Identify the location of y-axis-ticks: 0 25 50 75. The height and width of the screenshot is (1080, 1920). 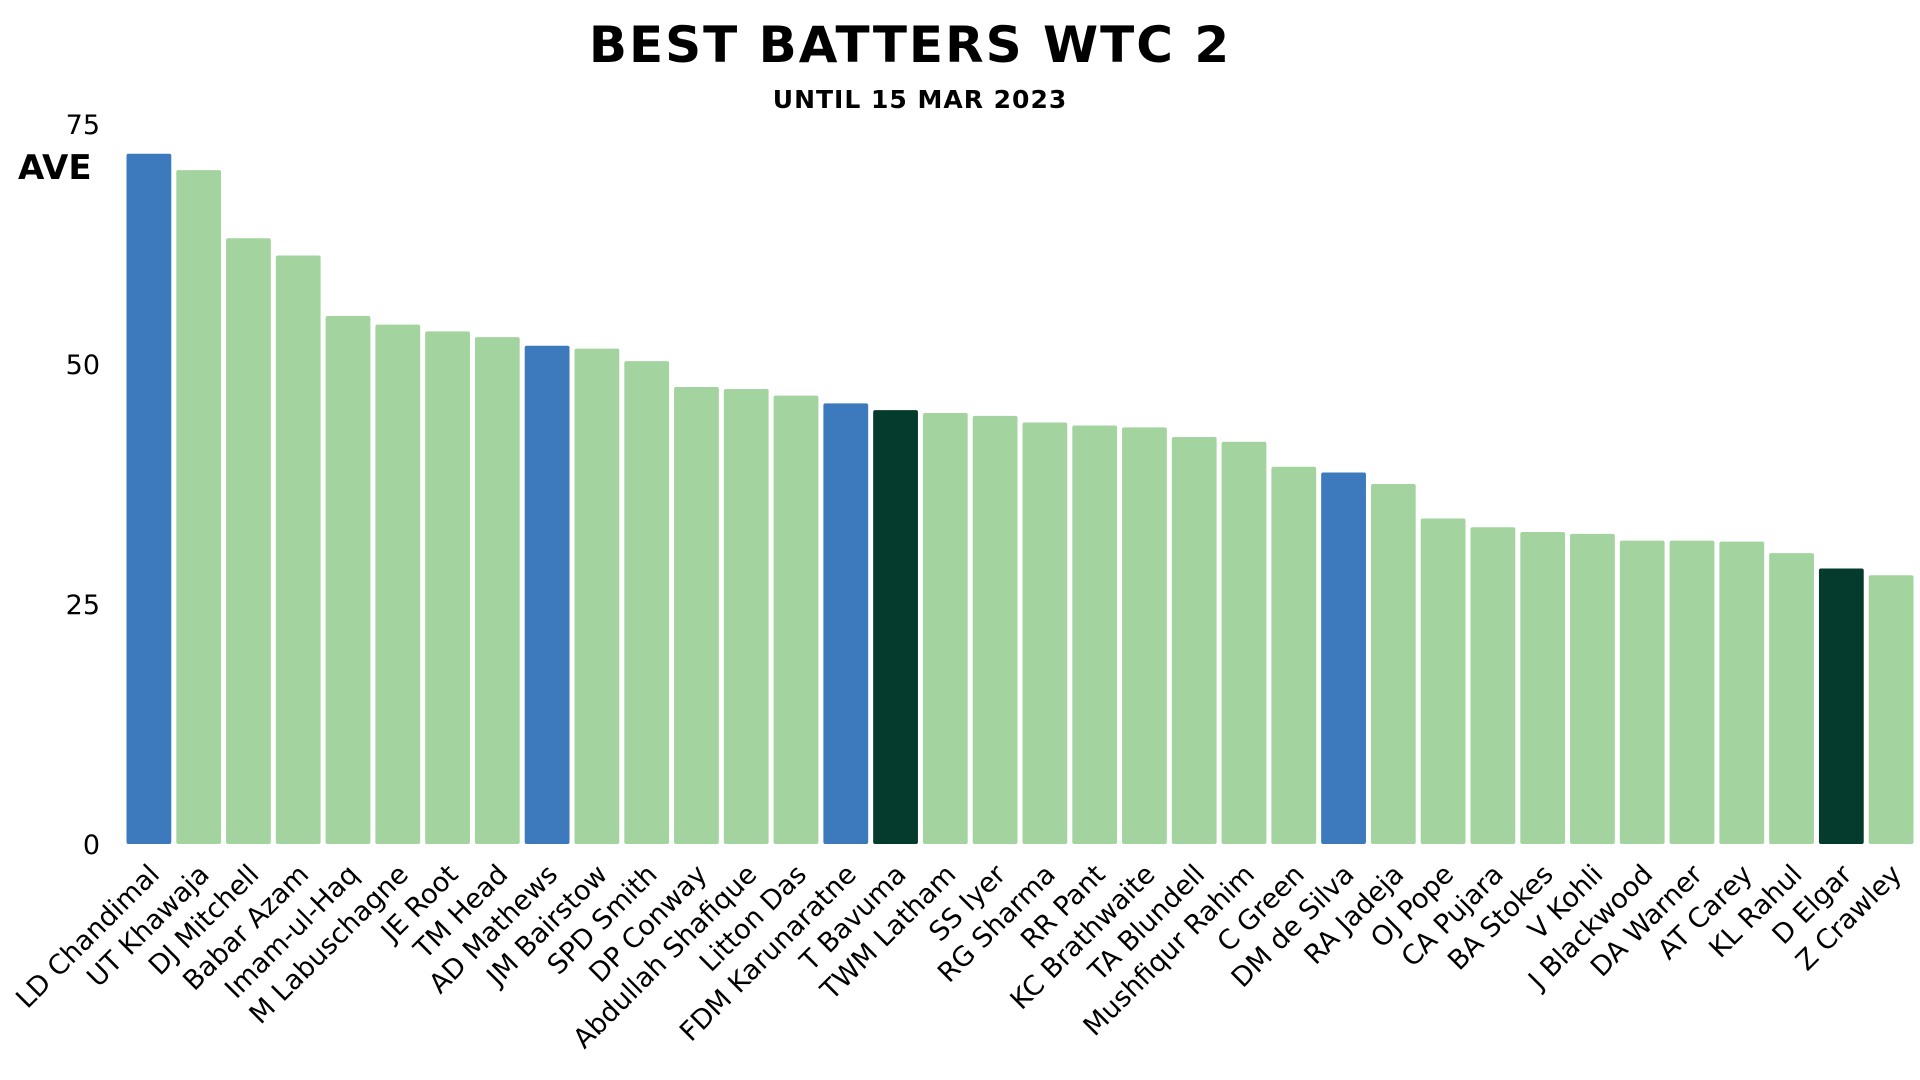
(83, 485).